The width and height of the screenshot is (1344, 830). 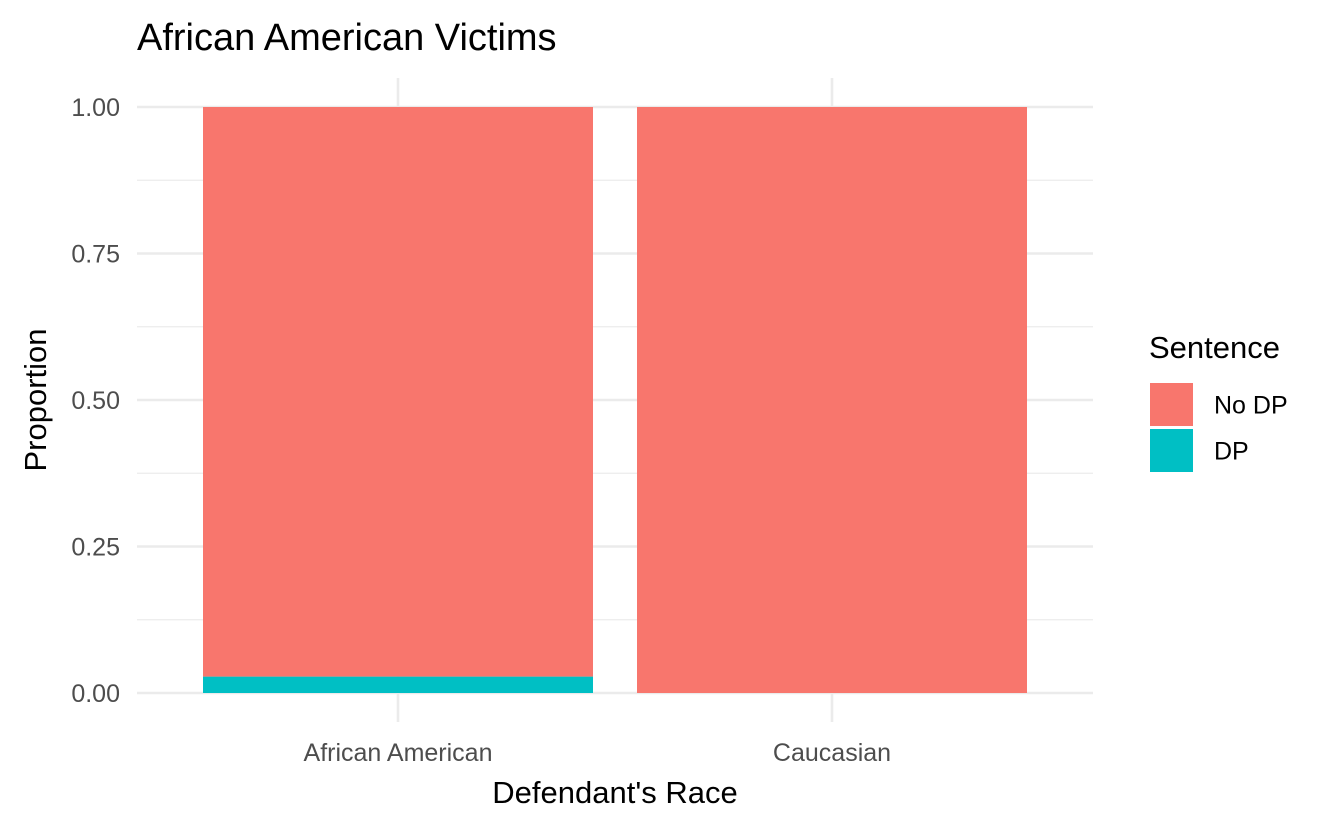 What do you see at coordinates (1171, 404) in the screenshot?
I see `legend-key-no-dp` at bounding box center [1171, 404].